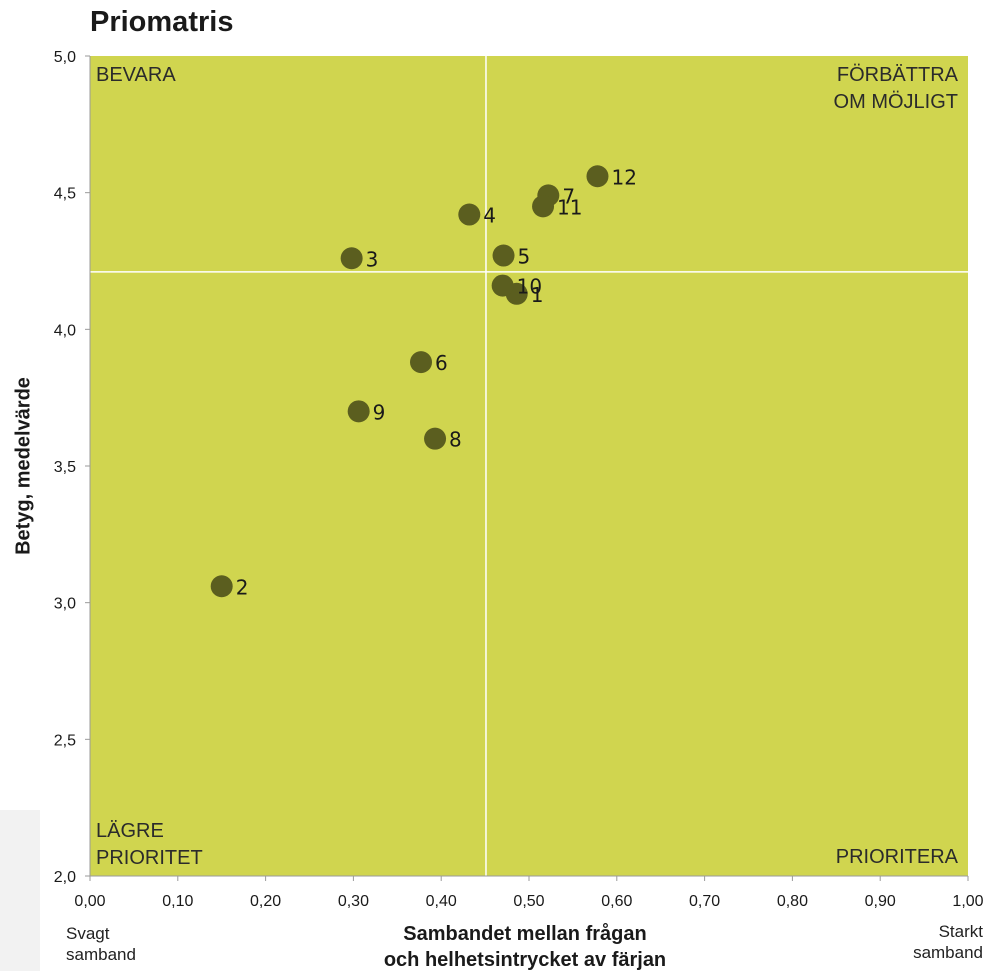 The image size is (998, 973). Describe the element at coordinates (489, 216) in the screenshot. I see `data-point-label: 4` at that location.